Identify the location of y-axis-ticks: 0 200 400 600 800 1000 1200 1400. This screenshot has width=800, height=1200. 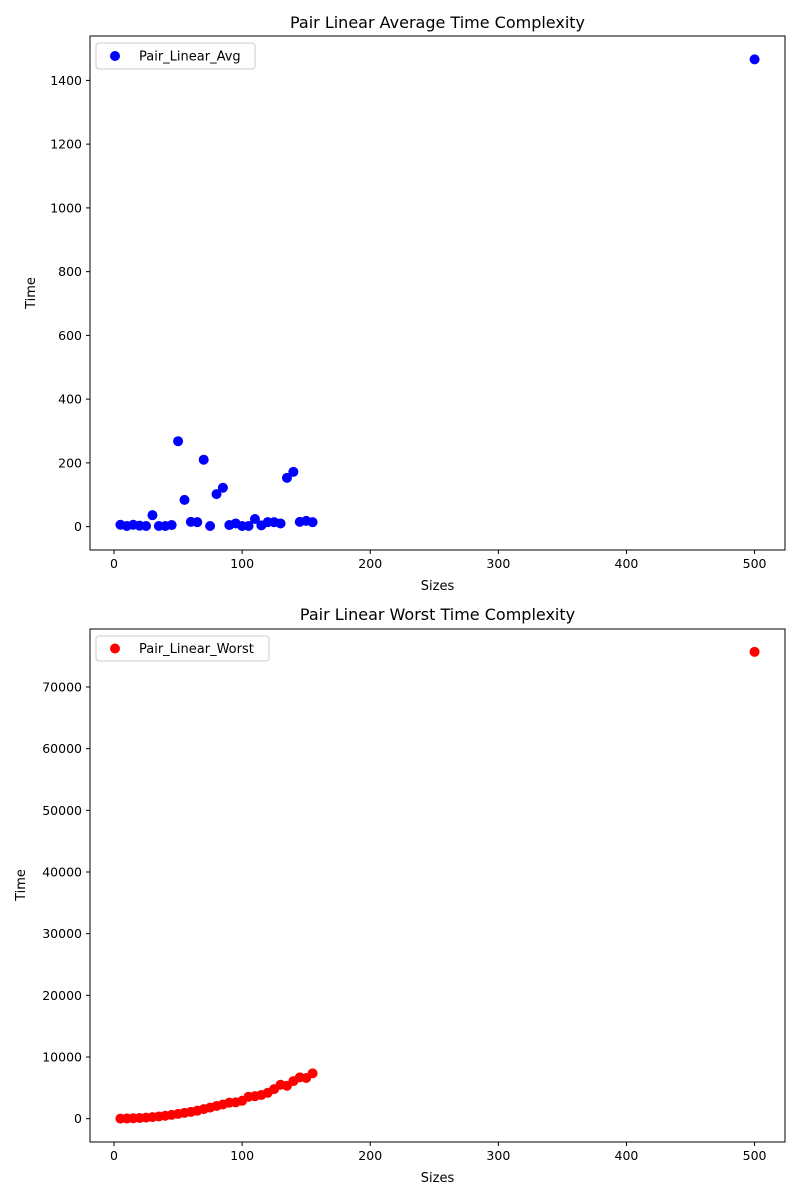
(70, 303).